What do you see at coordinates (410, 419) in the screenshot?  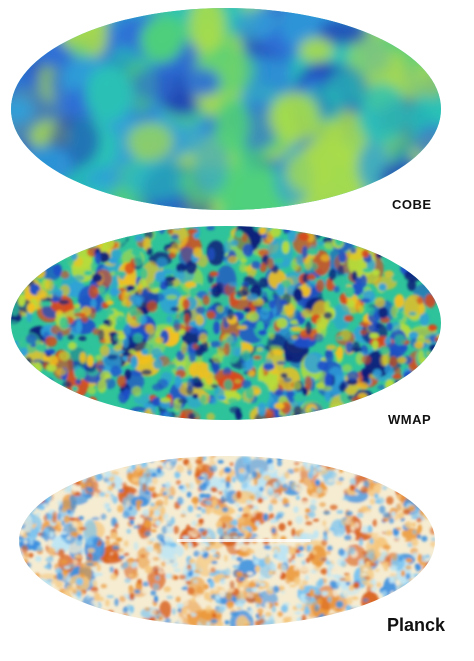 I see `wmap-label: WMAP` at bounding box center [410, 419].